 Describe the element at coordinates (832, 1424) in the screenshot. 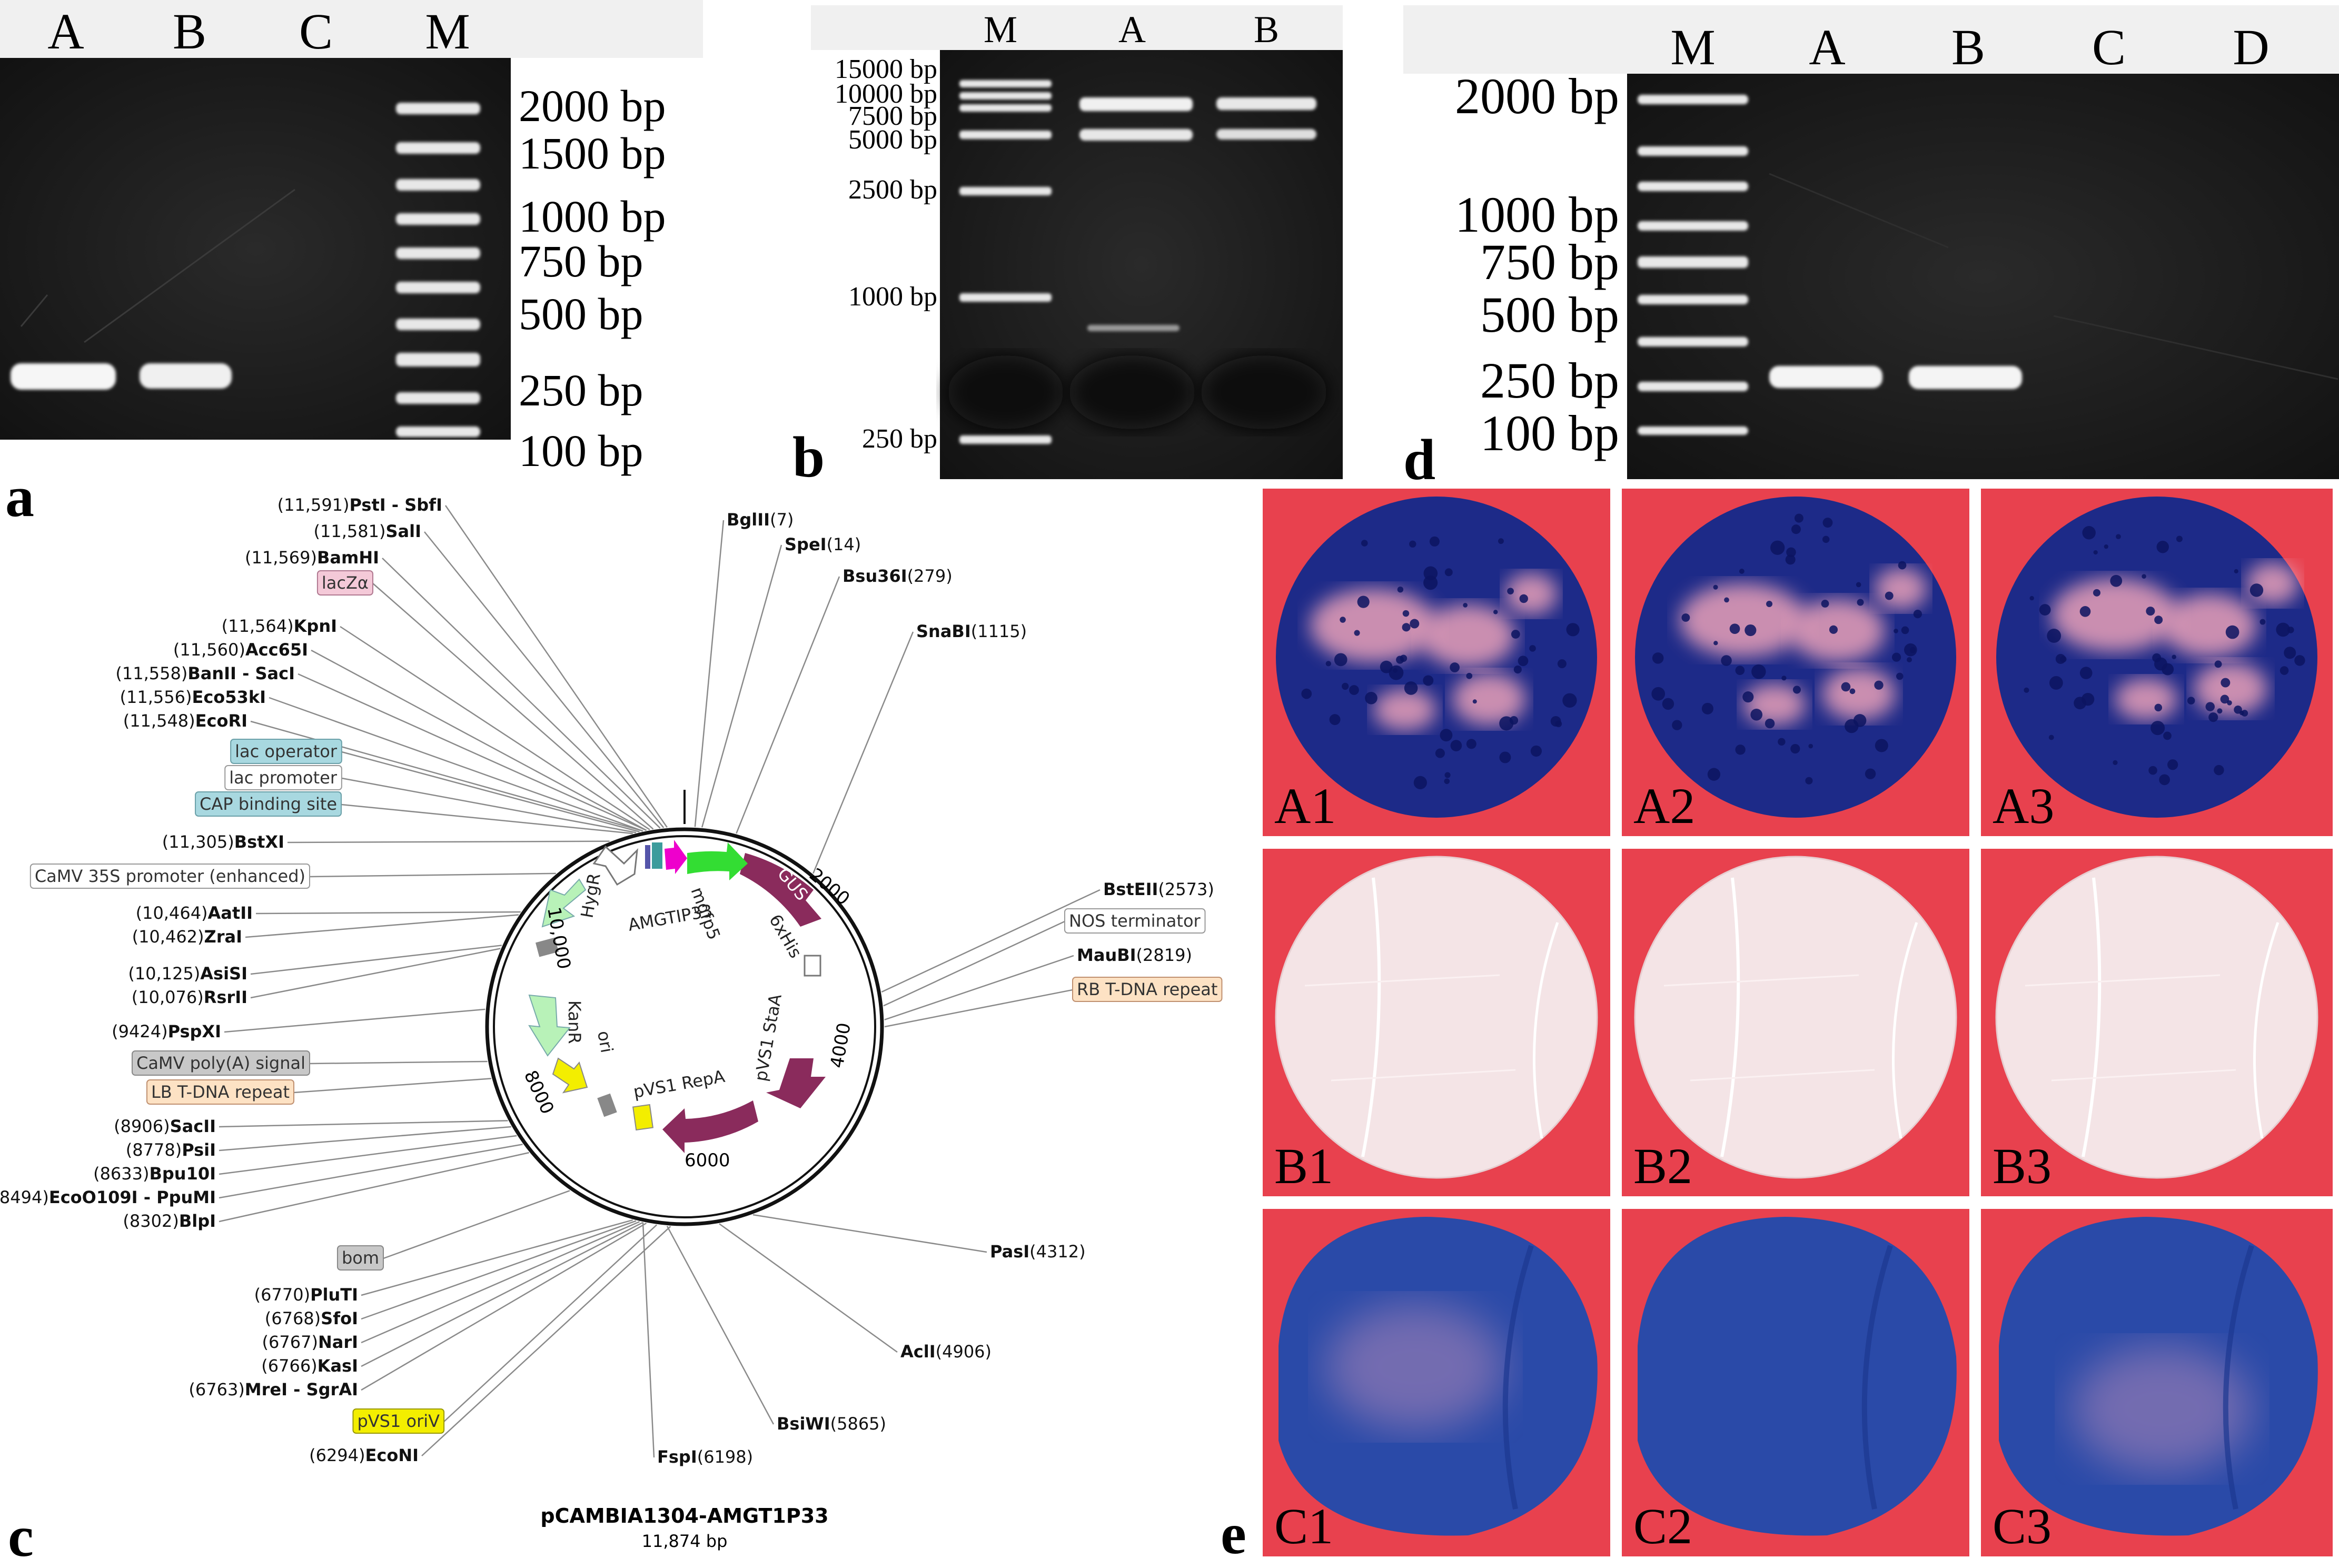

I see `site-label: BsiWI(5865)` at that location.